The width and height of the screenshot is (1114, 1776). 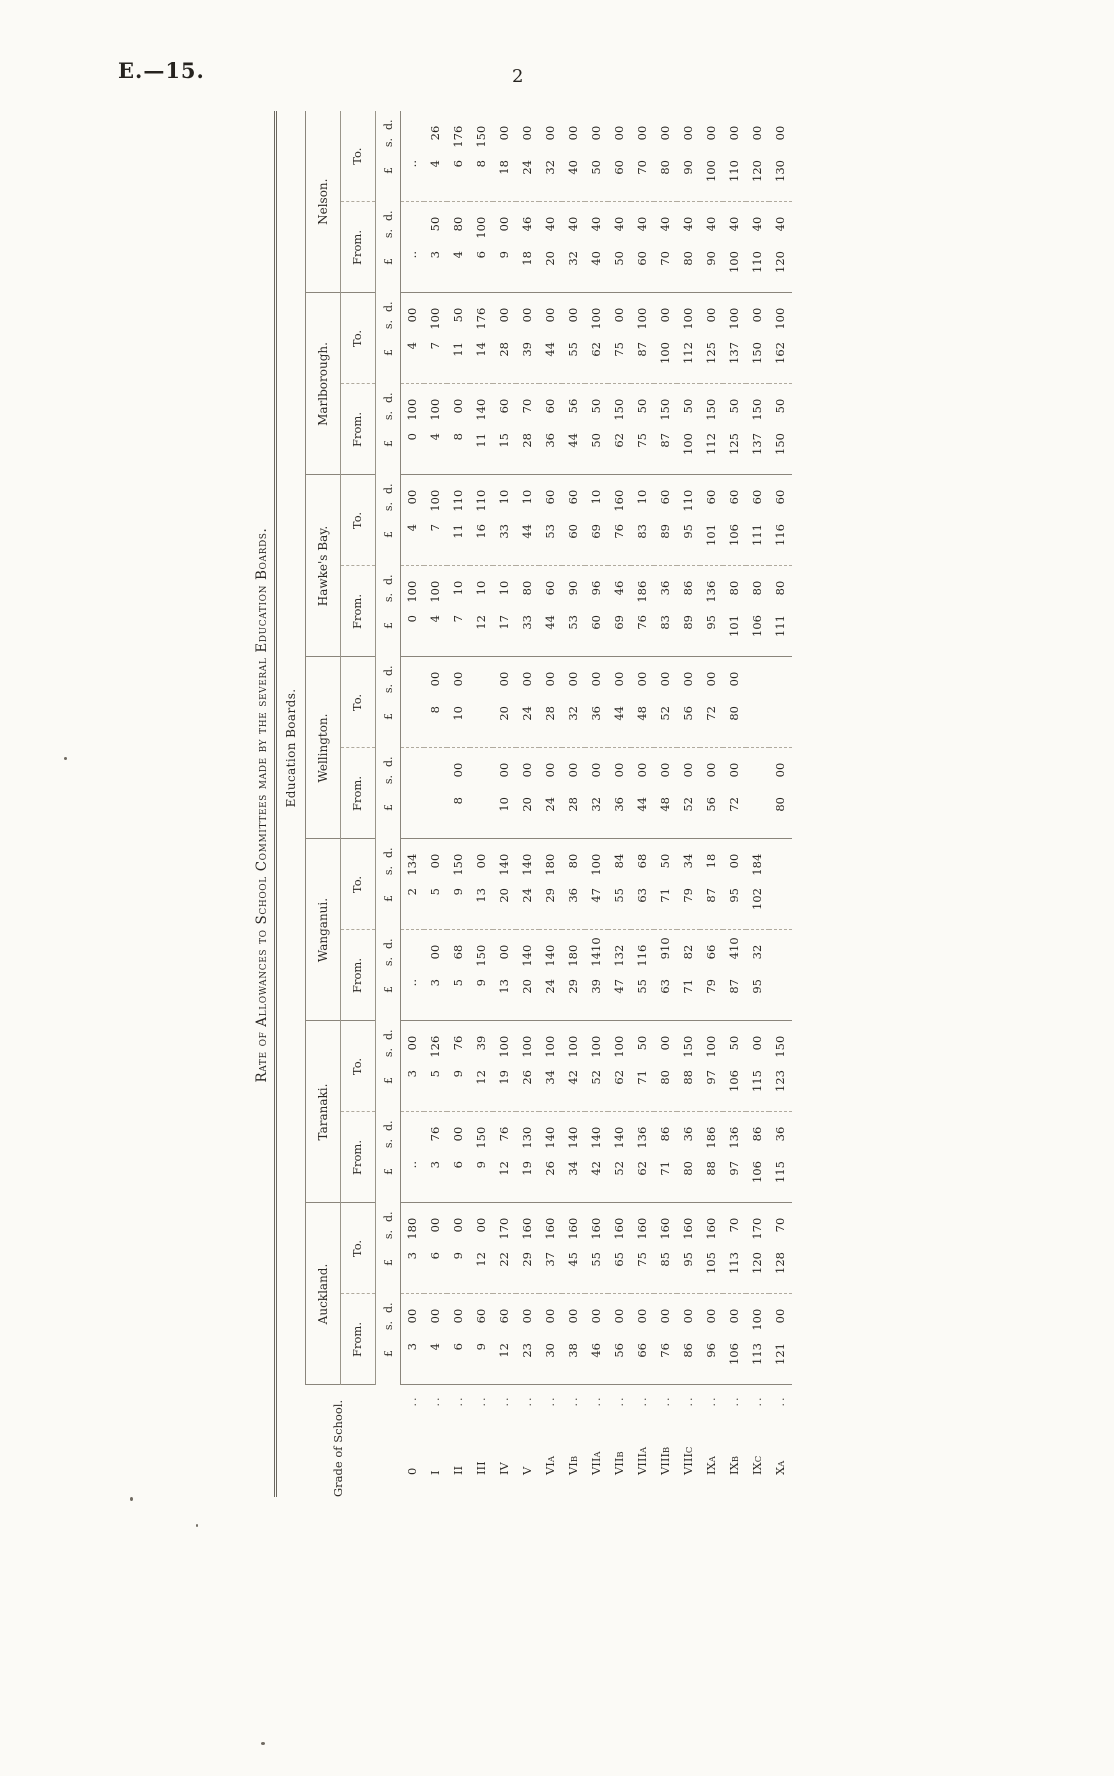 I want to click on from-pound-value: 55, so click(x=642, y=1000).